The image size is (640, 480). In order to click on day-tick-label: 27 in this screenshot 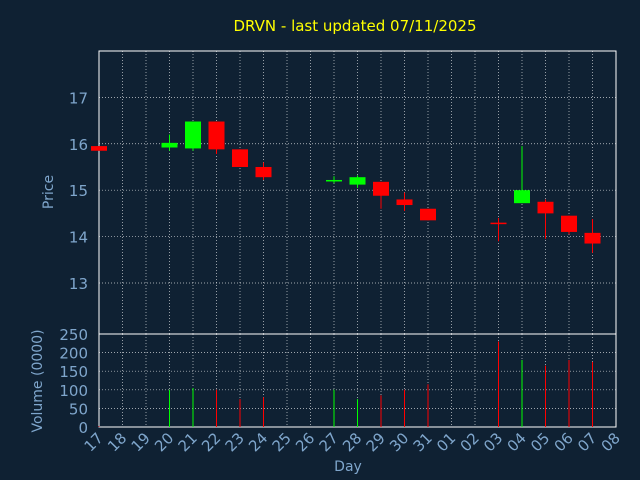, I will do `click(329, 442)`.